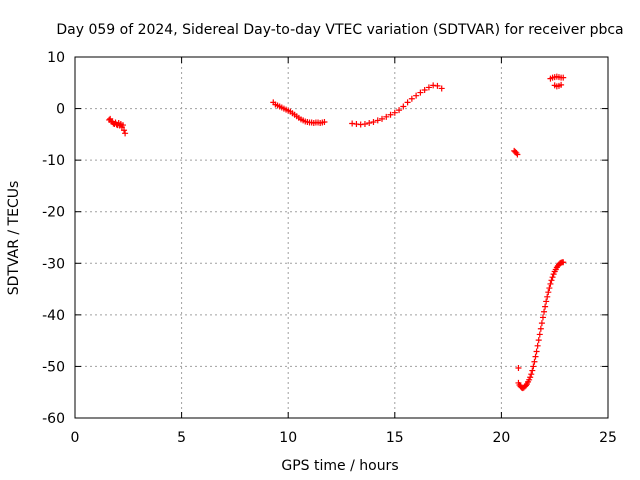 The image size is (640, 480). Describe the element at coordinates (56, 58) in the screenshot. I see `y-tick-label: 10` at that location.